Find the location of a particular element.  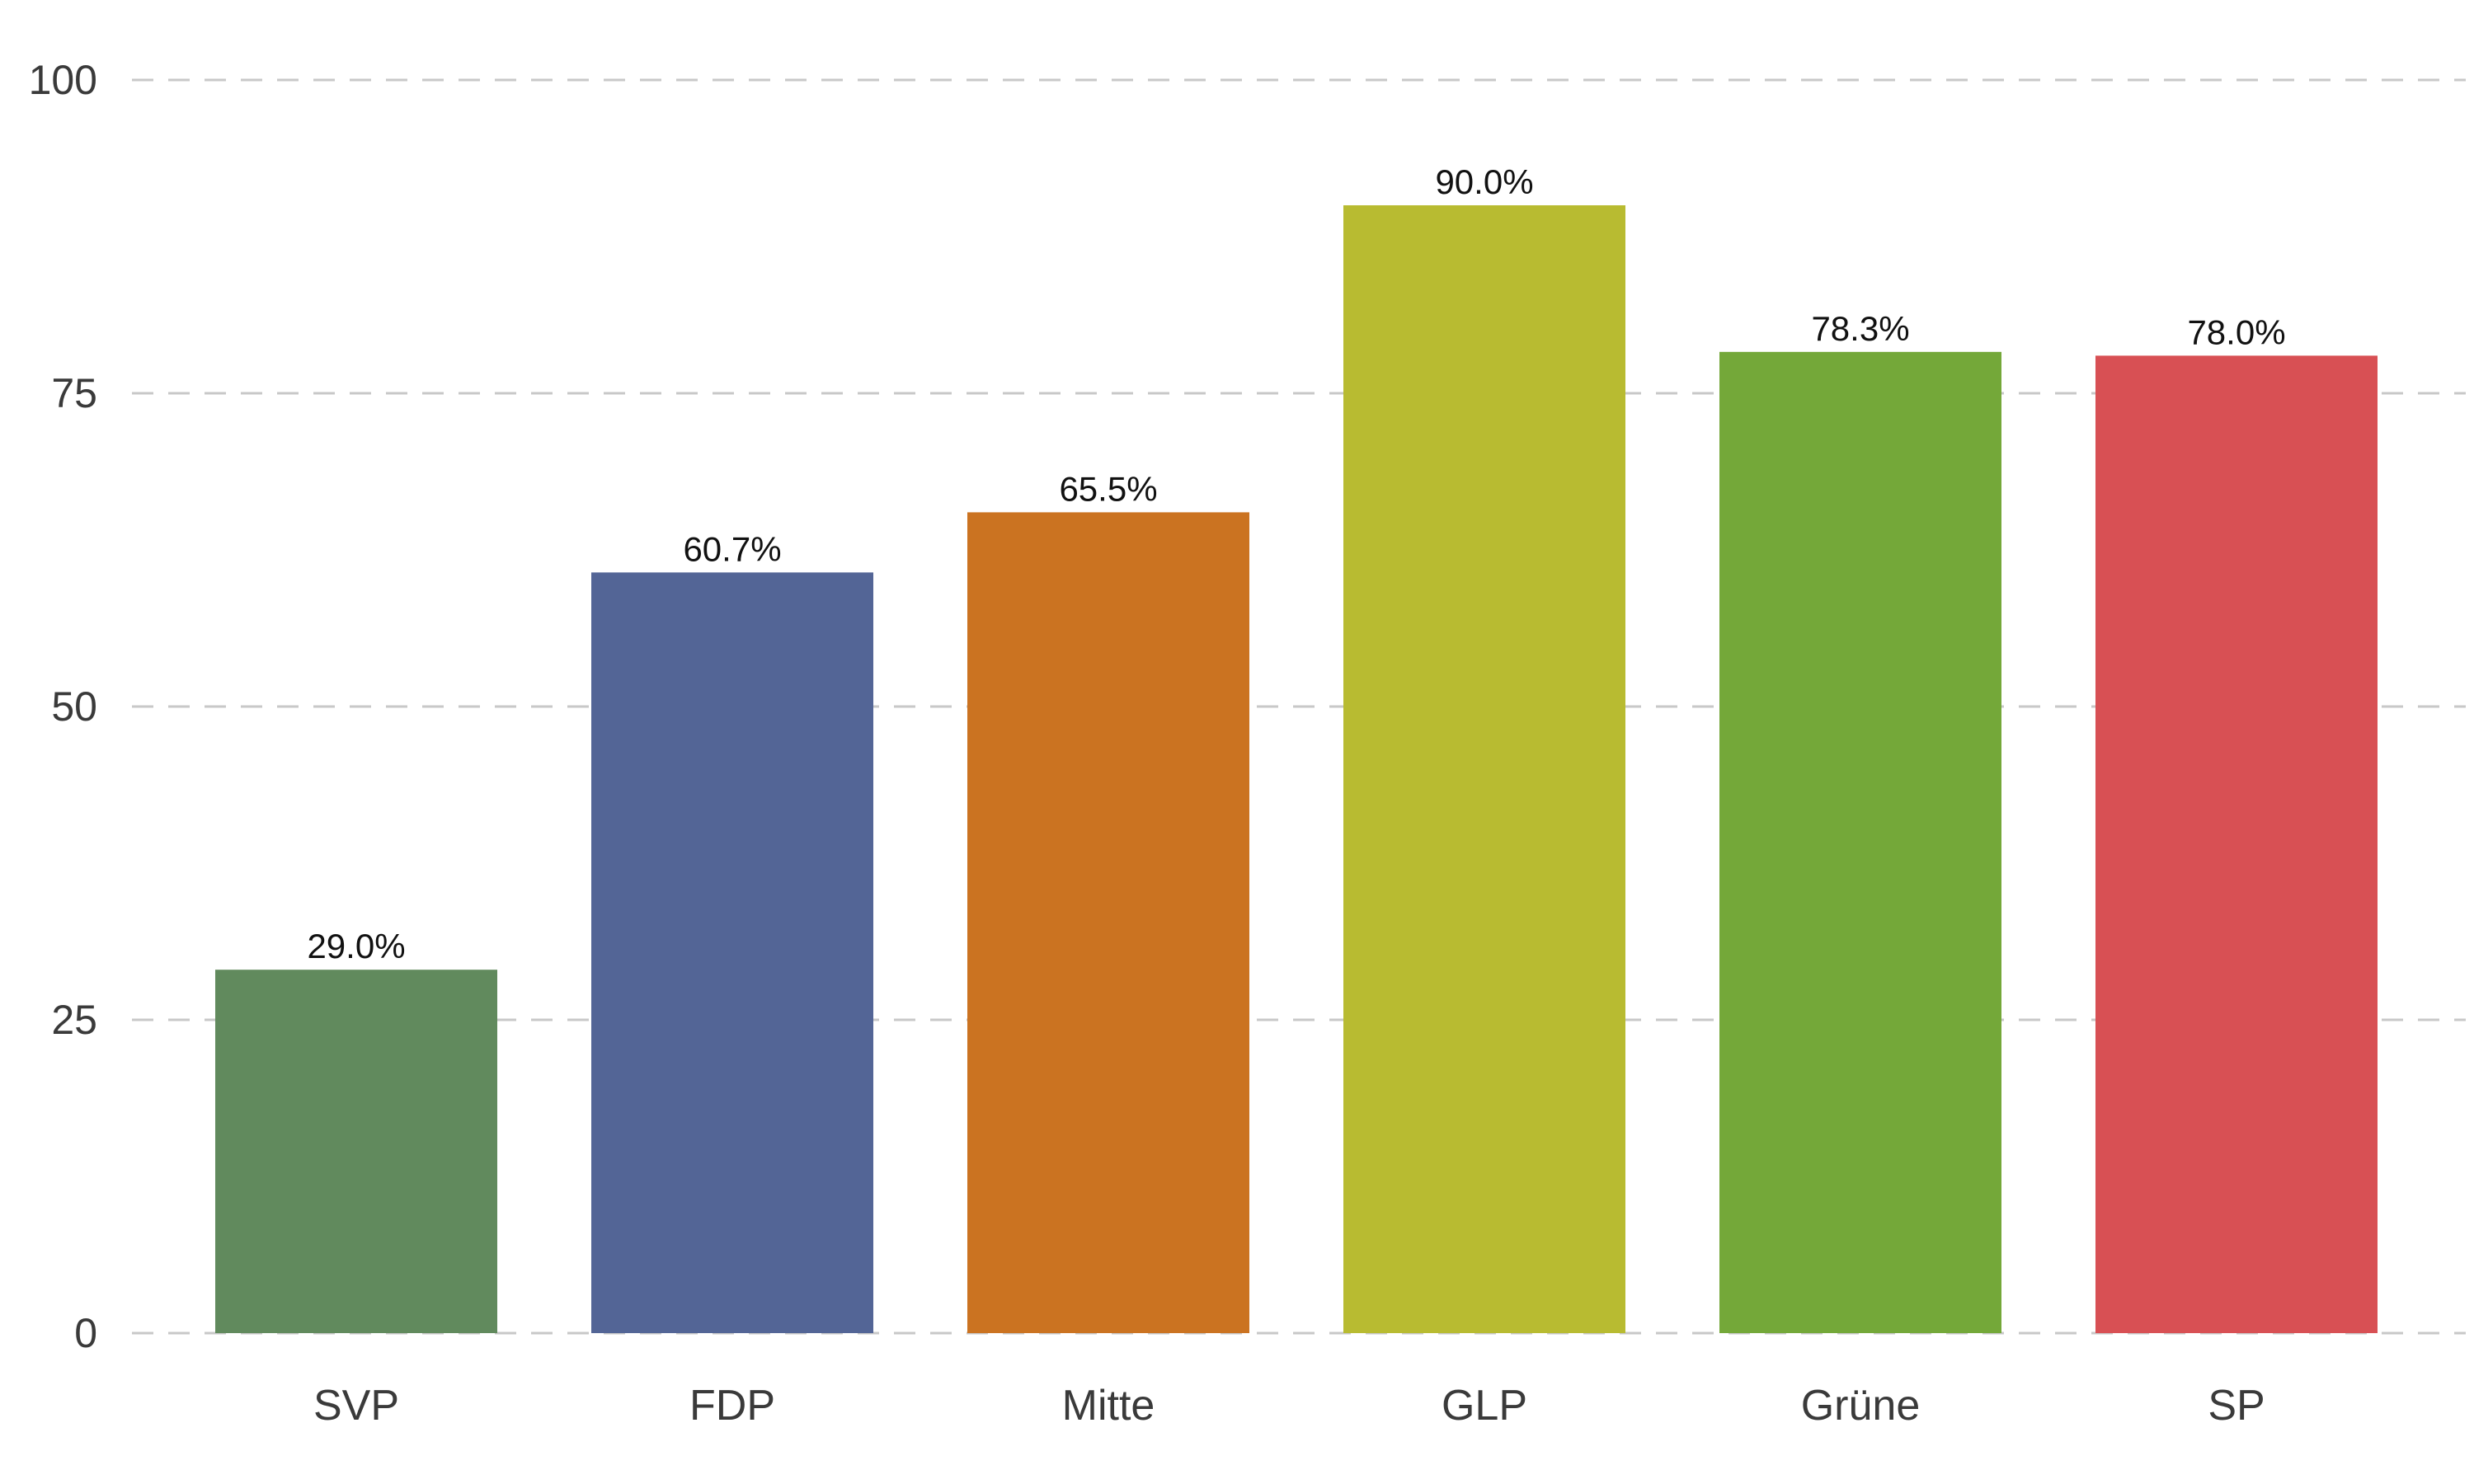

data-label: 60.7% is located at coordinates (732, 548).